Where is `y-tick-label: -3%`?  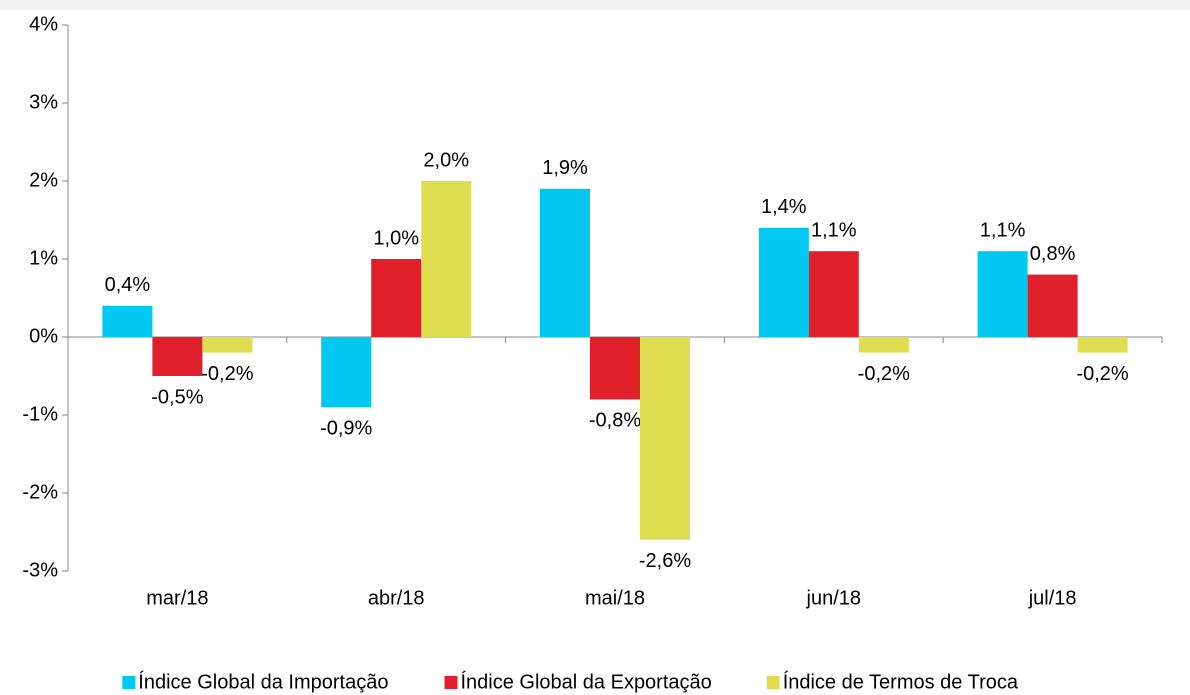 y-tick-label: -3% is located at coordinates (40, 570).